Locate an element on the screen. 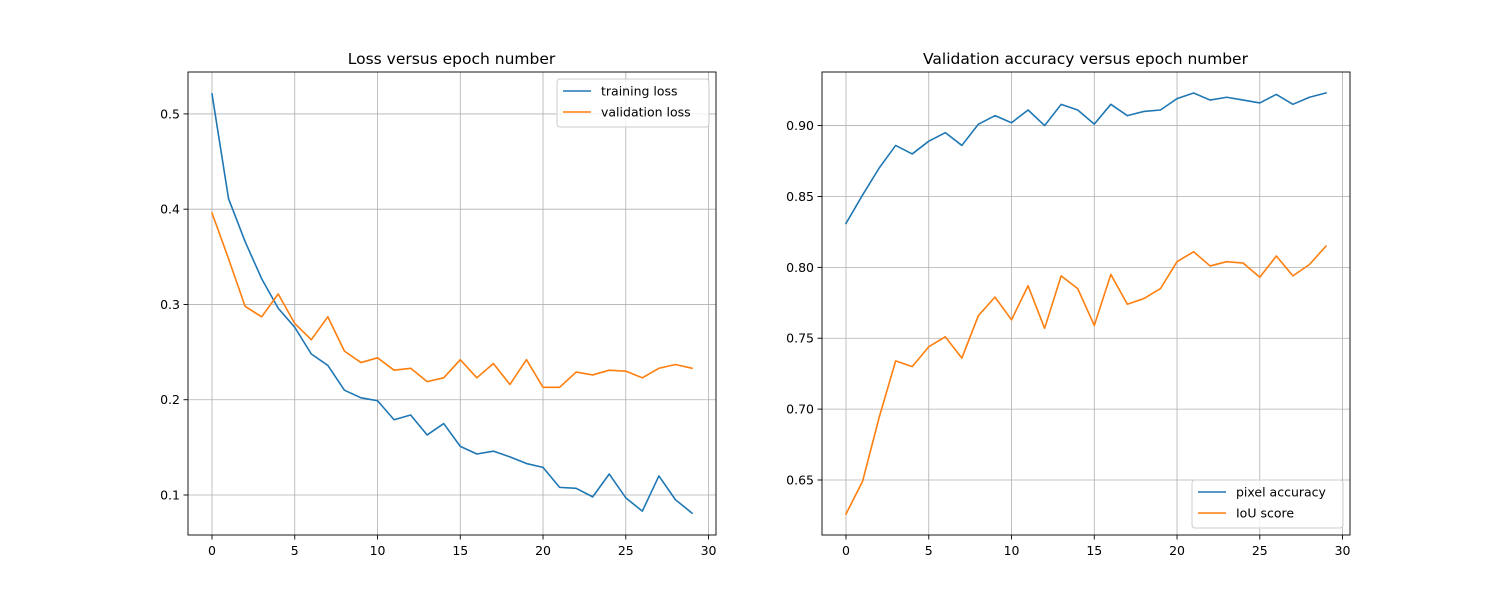  accuracy-x-tick-label: 0 is located at coordinates (846, 550).